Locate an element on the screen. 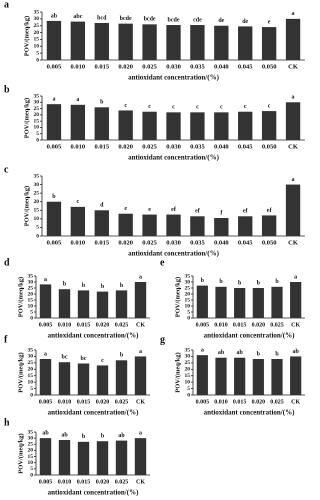 The height and width of the screenshot is (500, 320). panel-label: e is located at coordinates (162, 262).